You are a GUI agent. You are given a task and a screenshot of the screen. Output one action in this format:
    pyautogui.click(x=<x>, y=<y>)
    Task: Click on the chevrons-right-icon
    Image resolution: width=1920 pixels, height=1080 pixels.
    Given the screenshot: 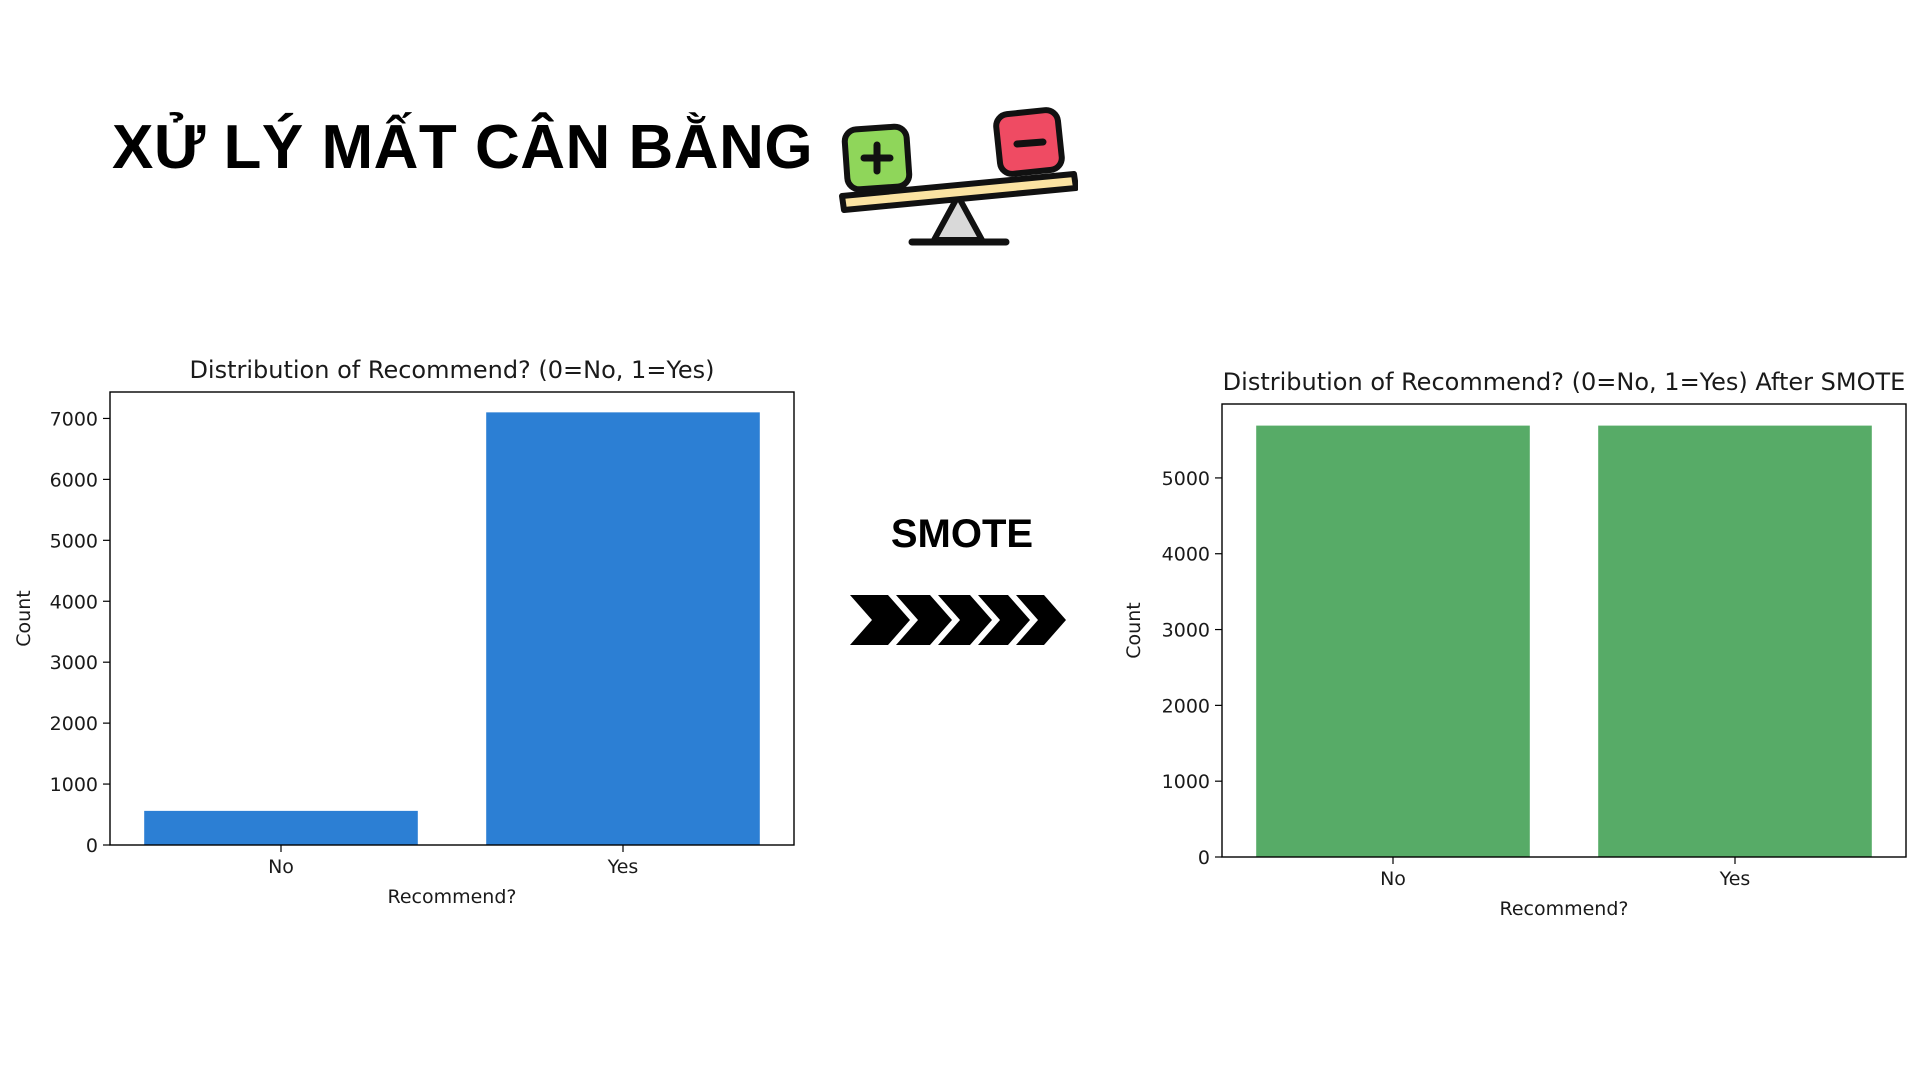 What is the action you would take?
    pyautogui.click(x=958, y=620)
    